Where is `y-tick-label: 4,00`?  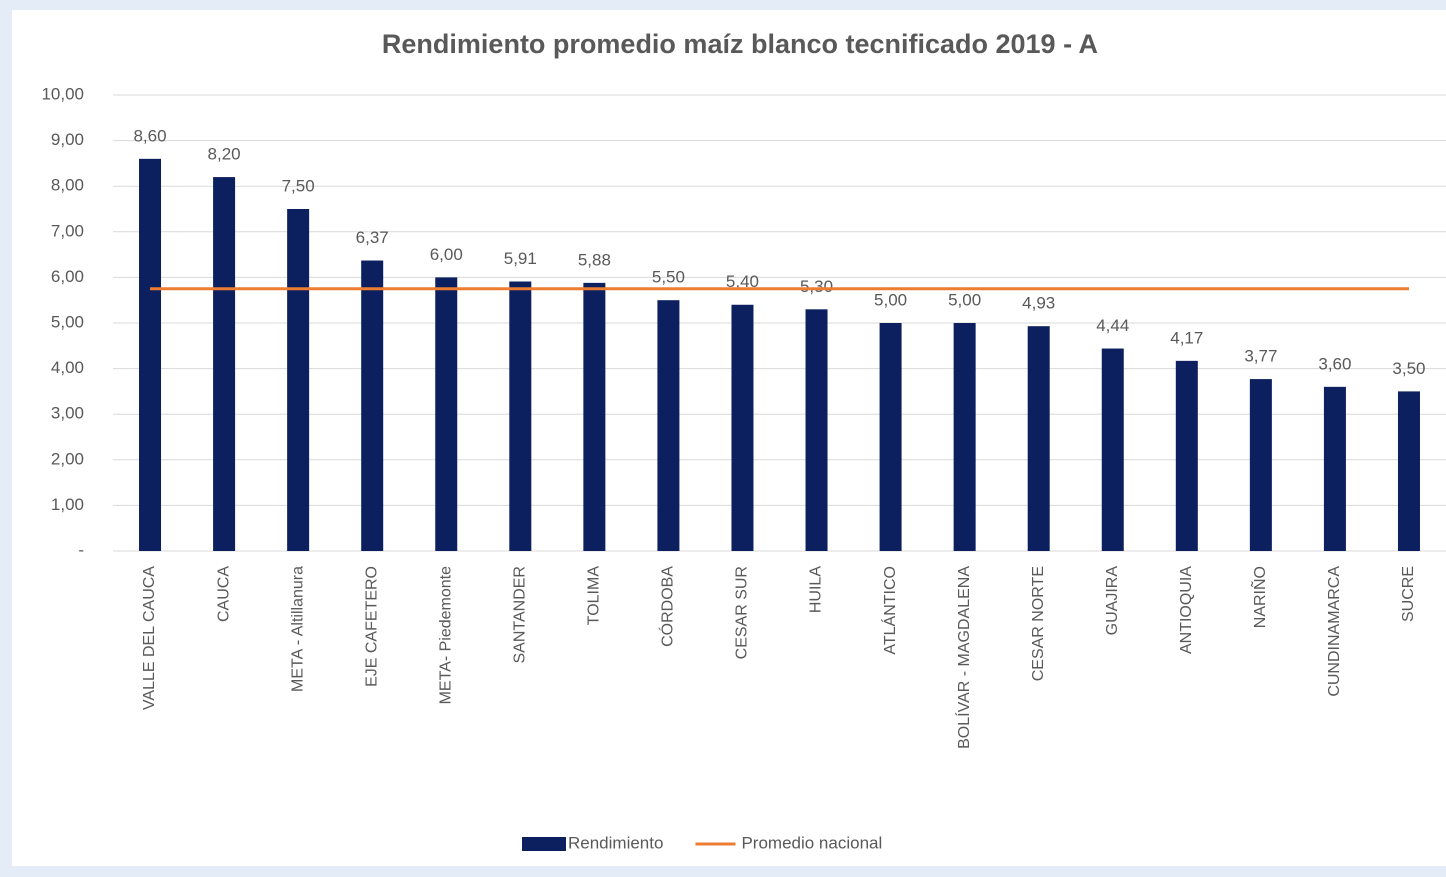
y-tick-label: 4,00 is located at coordinates (67, 367).